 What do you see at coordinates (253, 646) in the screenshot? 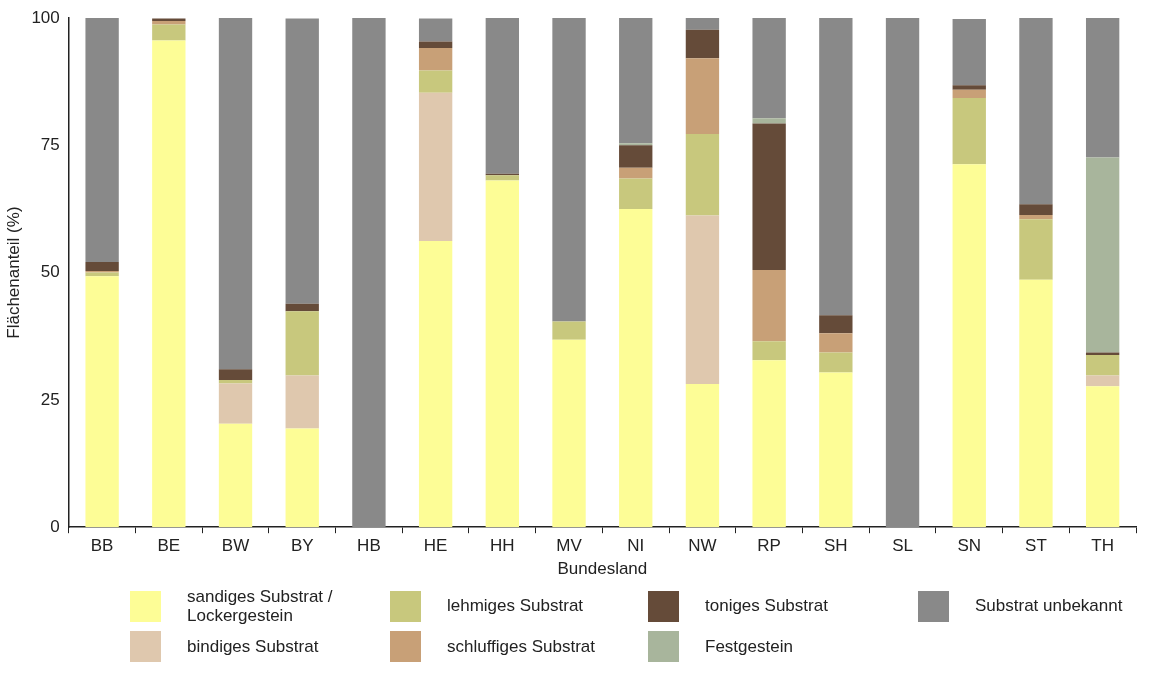
I see `legend-label: bindiges Substrat` at bounding box center [253, 646].